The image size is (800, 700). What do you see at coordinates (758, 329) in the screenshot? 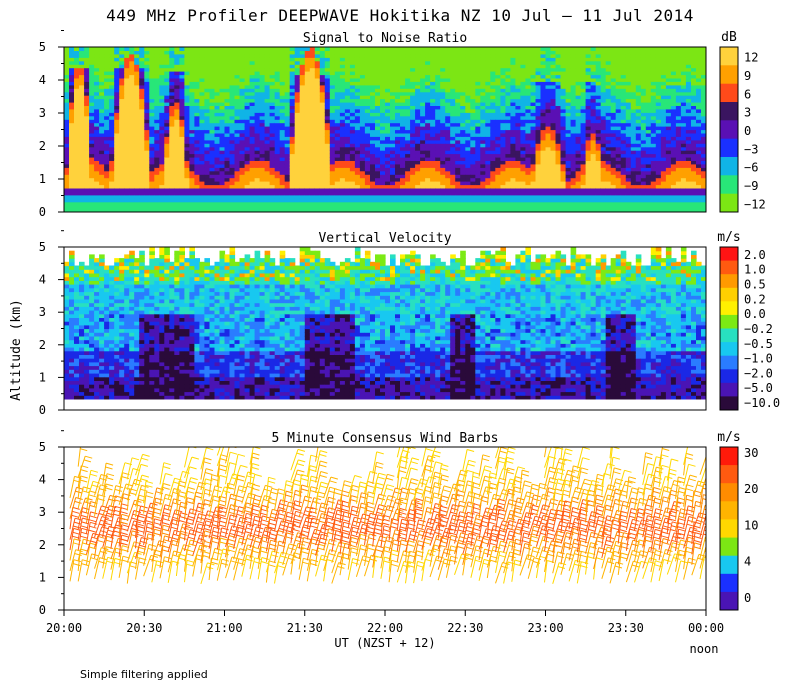
I see `colorbar-label: −0.2` at bounding box center [758, 329].